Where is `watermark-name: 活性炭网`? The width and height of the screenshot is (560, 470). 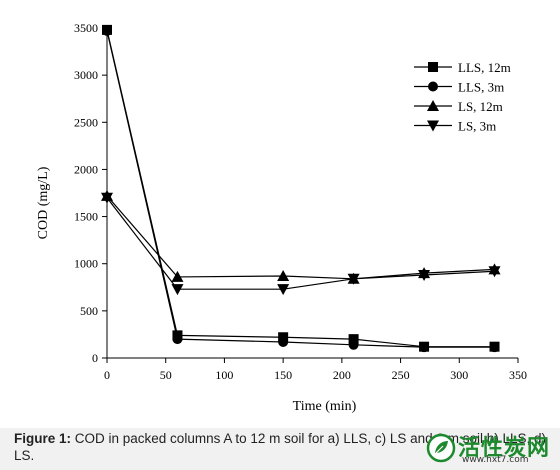 watermark-name: 活性炭网 is located at coordinates (504, 448).